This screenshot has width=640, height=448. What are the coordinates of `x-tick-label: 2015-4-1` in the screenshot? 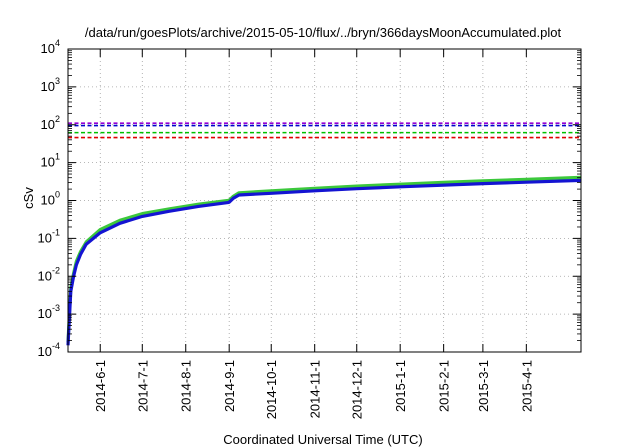 It's located at (526, 386).